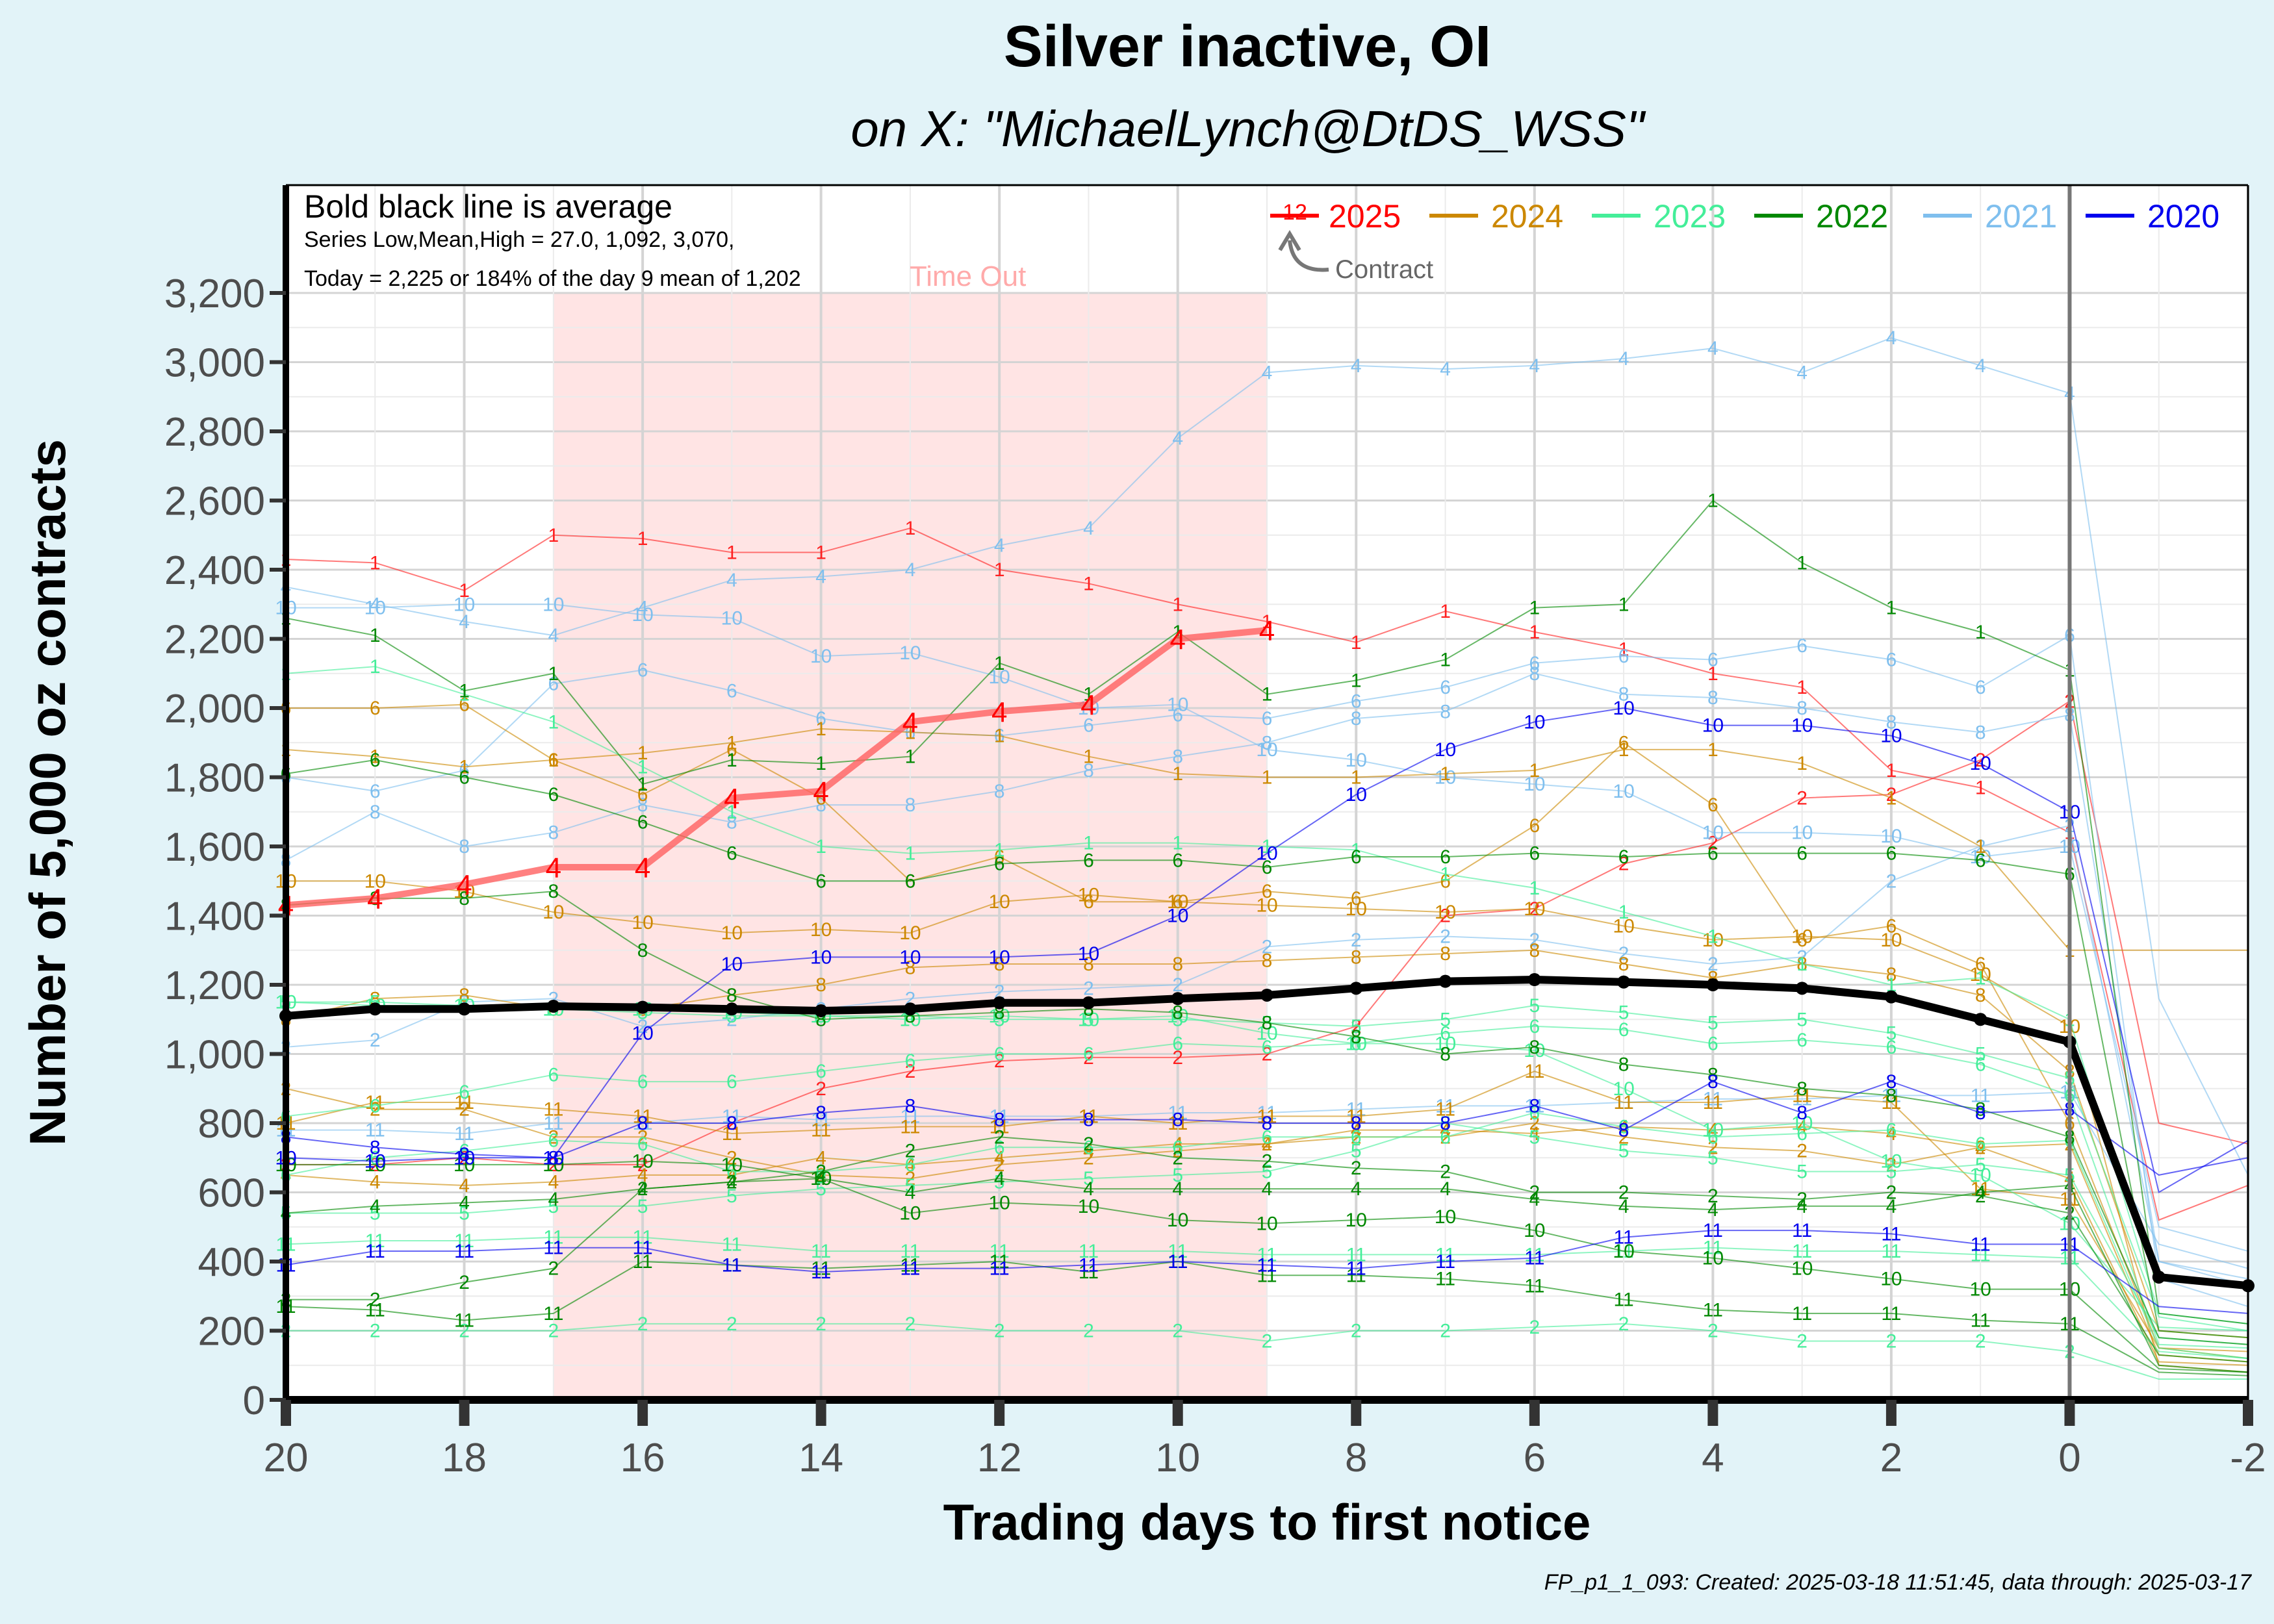 This screenshot has width=2274, height=1624. Describe the element at coordinates (1891, 1458) in the screenshot. I see `x-tick-label: 2` at that location.